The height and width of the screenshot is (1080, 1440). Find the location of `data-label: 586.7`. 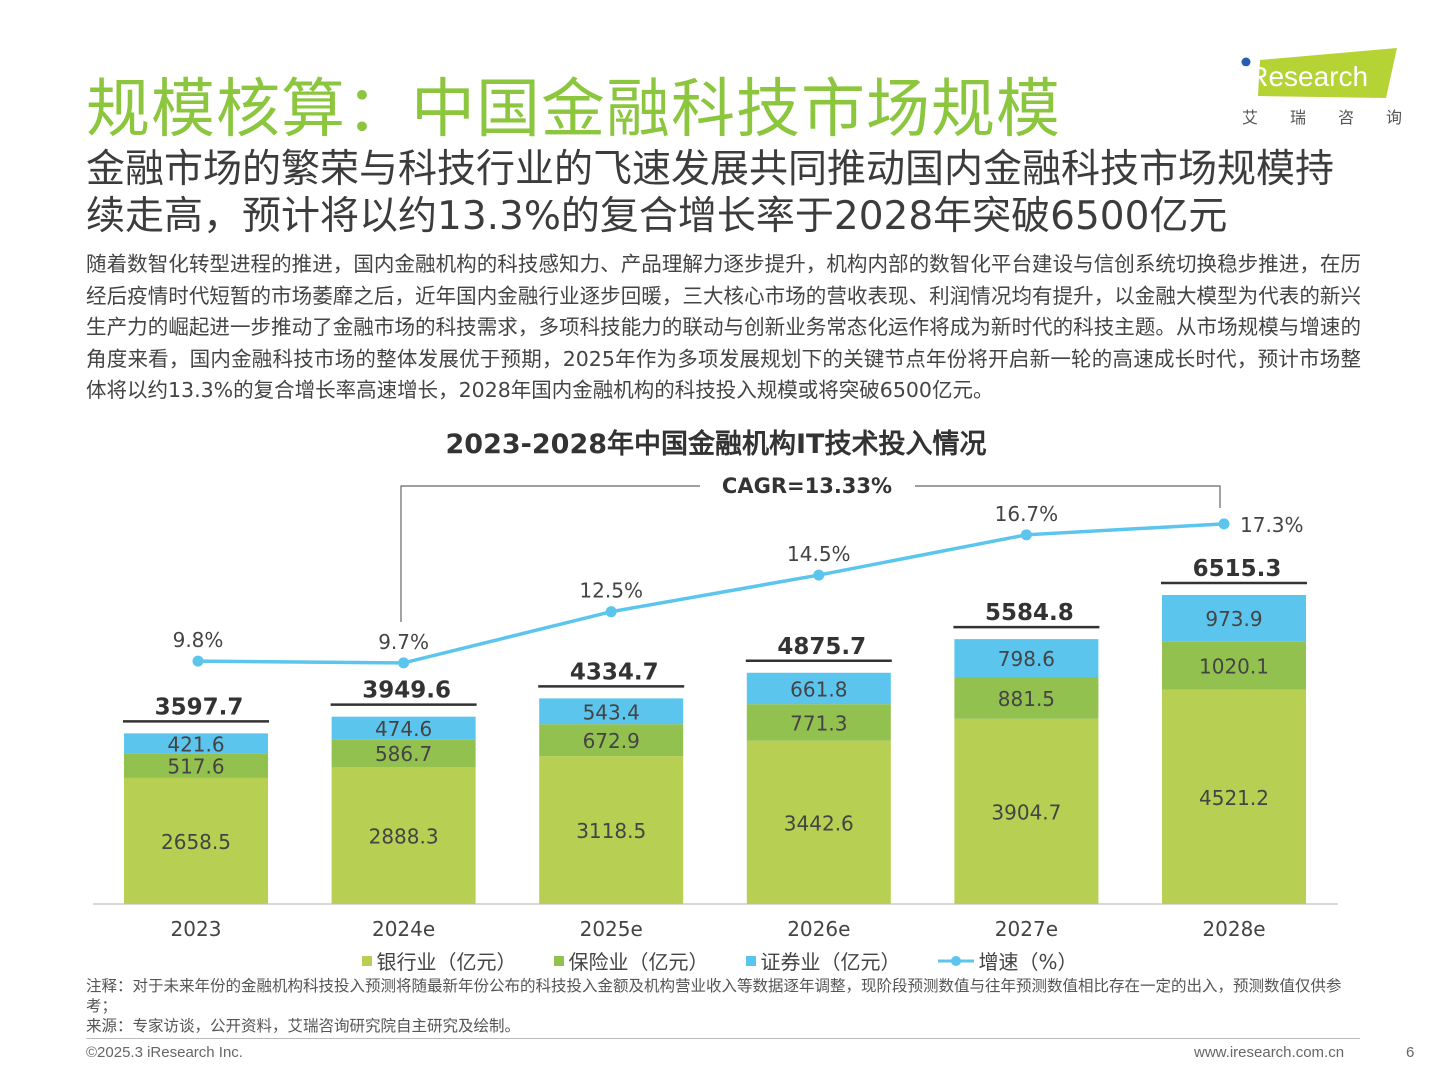

data-label: 586.7 is located at coordinates (403, 754).